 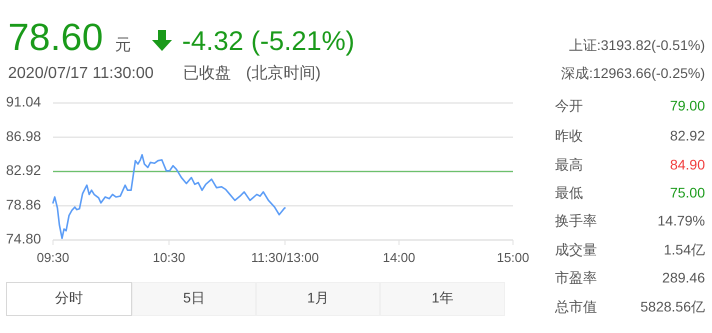 What do you see at coordinates (569, 192) in the screenshot?
I see `text: 最低` at bounding box center [569, 192].